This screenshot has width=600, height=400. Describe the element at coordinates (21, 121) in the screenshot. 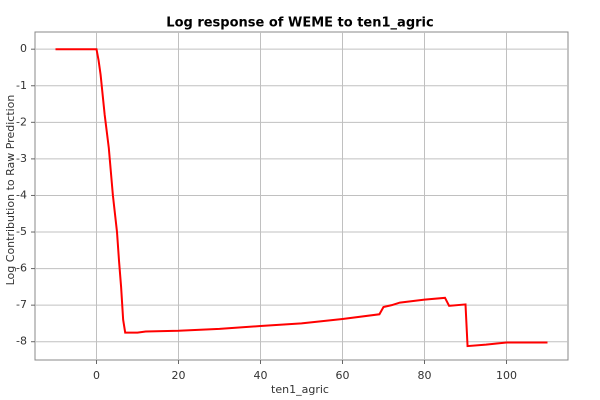

I see `y-tick-label: -2` at that location.